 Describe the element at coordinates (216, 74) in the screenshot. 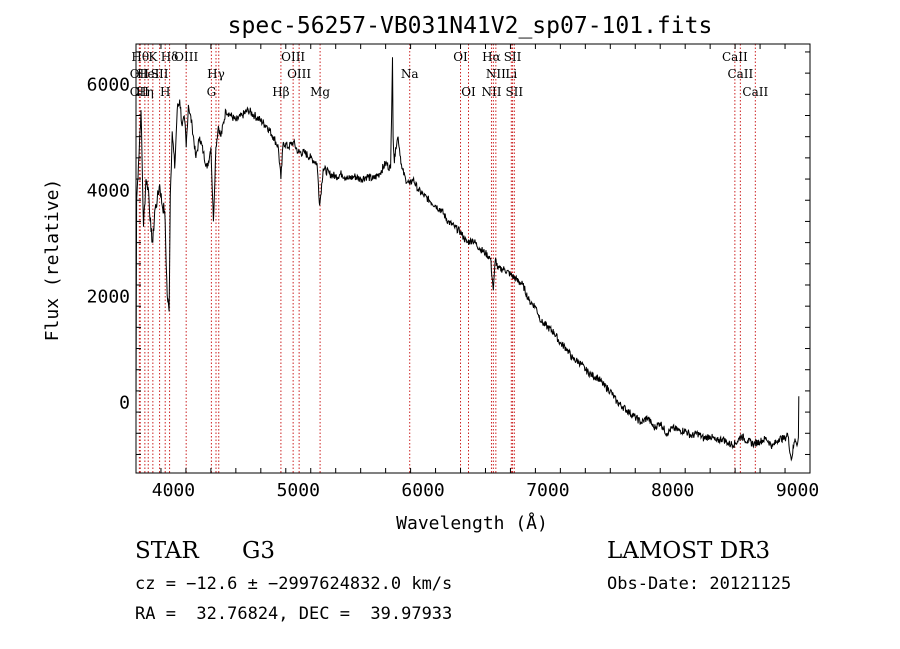

I see `line-label: Hγ` at that location.